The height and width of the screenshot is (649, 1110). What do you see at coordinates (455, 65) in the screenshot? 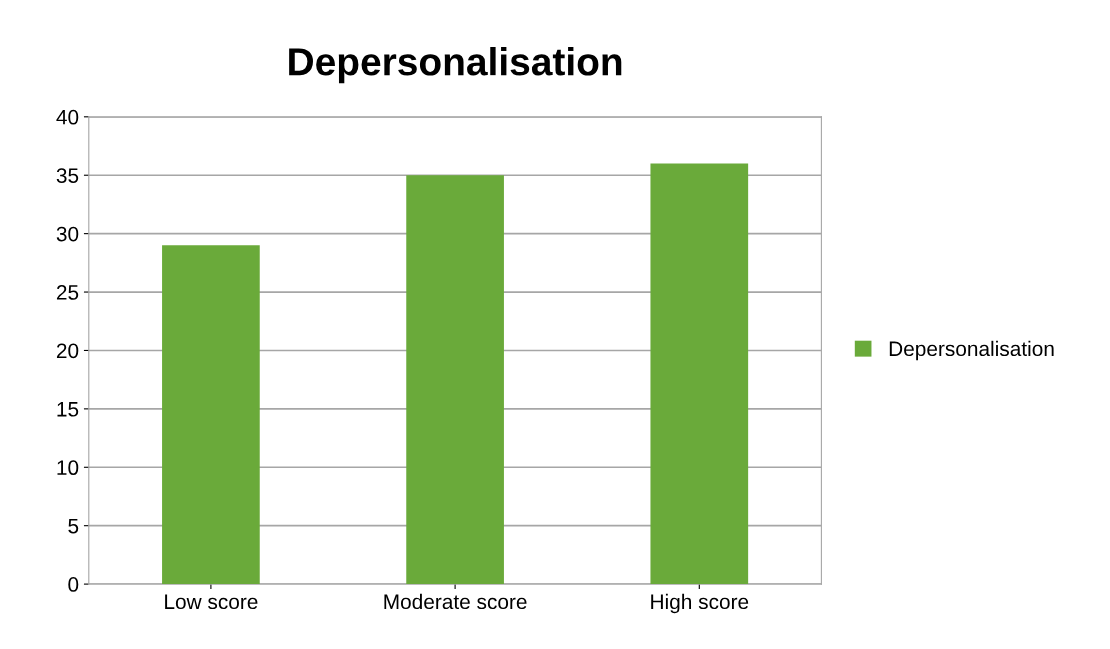
I see `chart-title: Depersonalisation` at bounding box center [455, 65].